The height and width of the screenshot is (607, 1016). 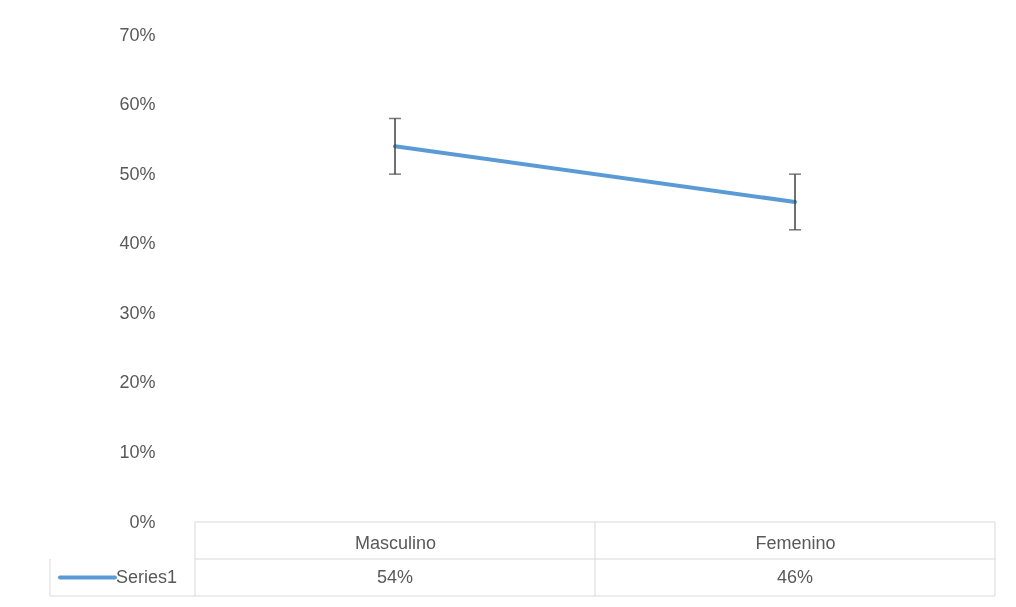 What do you see at coordinates (137, 451) in the screenshot?
I see `y-tick-label: 10%` at bounding box center [137, 451].